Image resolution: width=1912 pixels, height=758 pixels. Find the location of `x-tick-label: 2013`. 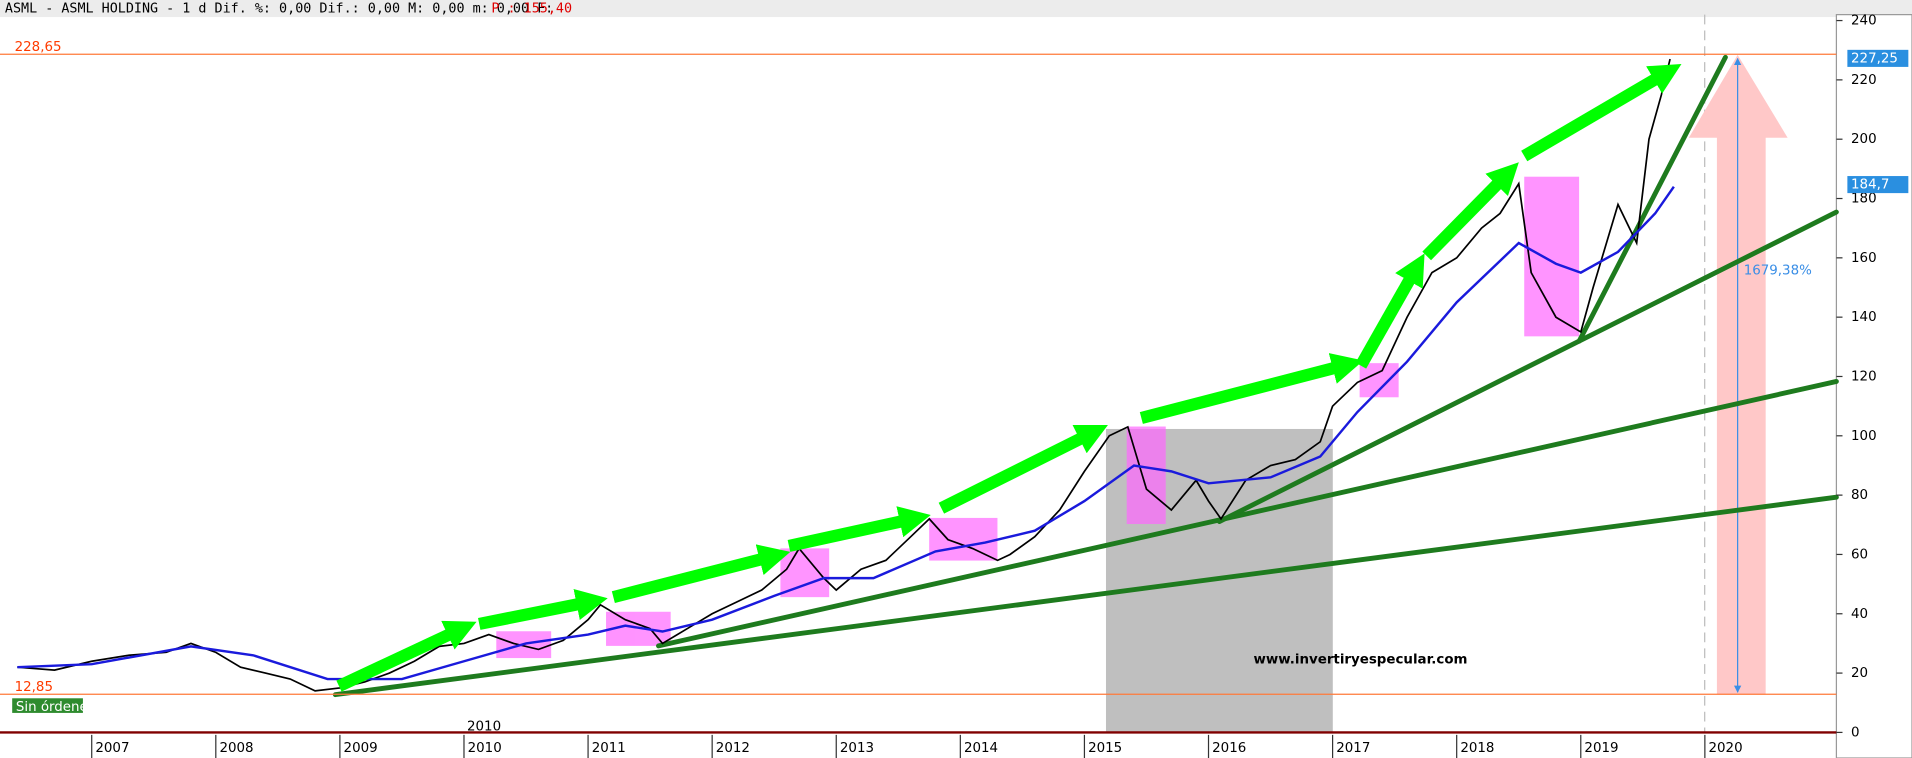

x-tick-label: 2013 is located at coordinates (857, 748).